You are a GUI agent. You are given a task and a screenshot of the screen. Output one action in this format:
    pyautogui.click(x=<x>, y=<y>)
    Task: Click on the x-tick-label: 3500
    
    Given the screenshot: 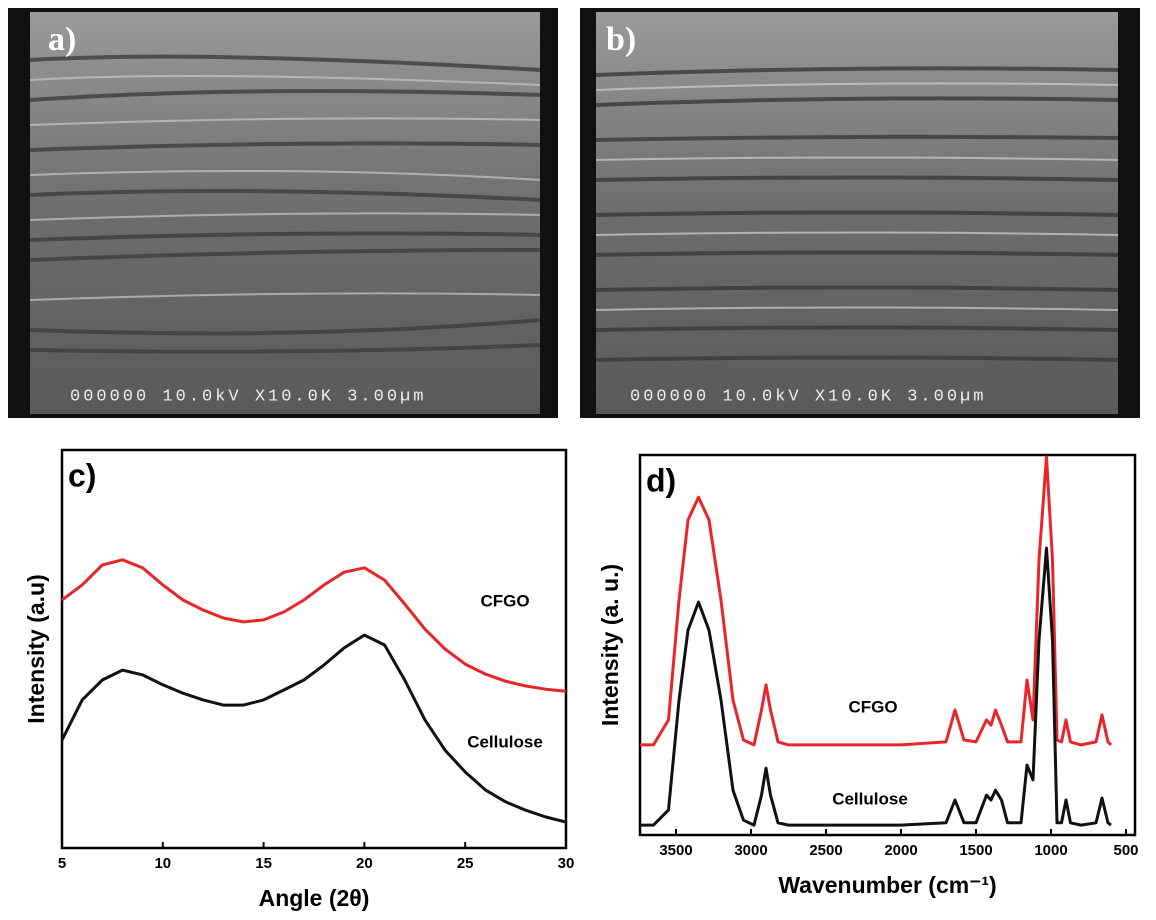 What is the action you would take?
    pyautogui.click(x=675, y=850)
    